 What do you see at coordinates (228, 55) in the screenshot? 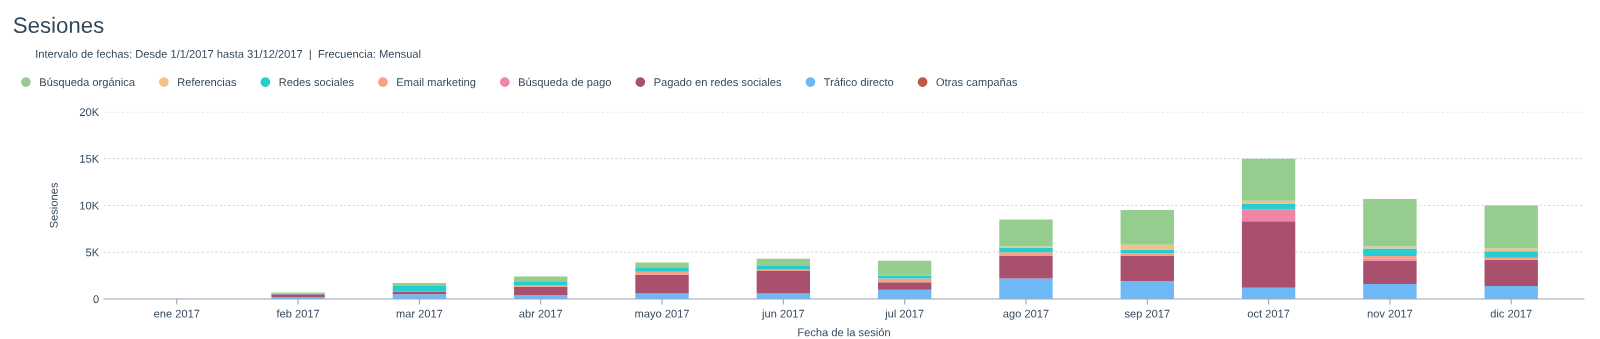
I see `chart-subtitle: Intervalo de fechas: Desde 1/1/2017 hasta 31/12/2017 | Frecuencia: Mensual` at bounding box center [228, 55].